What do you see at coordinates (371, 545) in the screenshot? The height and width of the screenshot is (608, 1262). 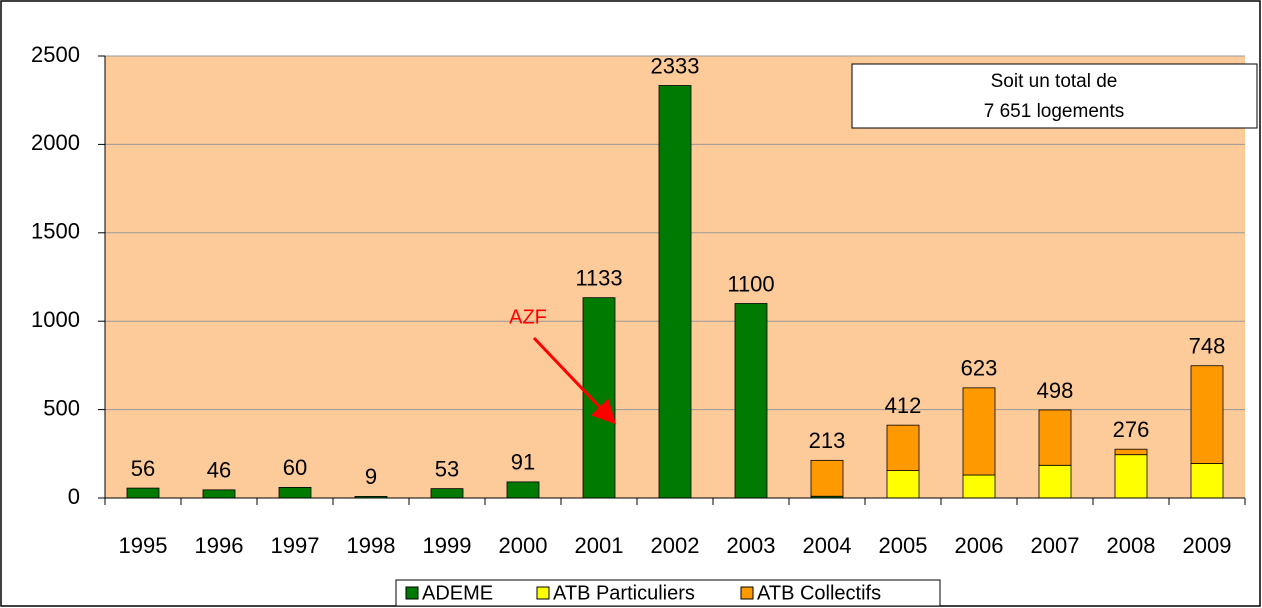 I see `x-tick-label: 1998` at bounding box center [371, 545].